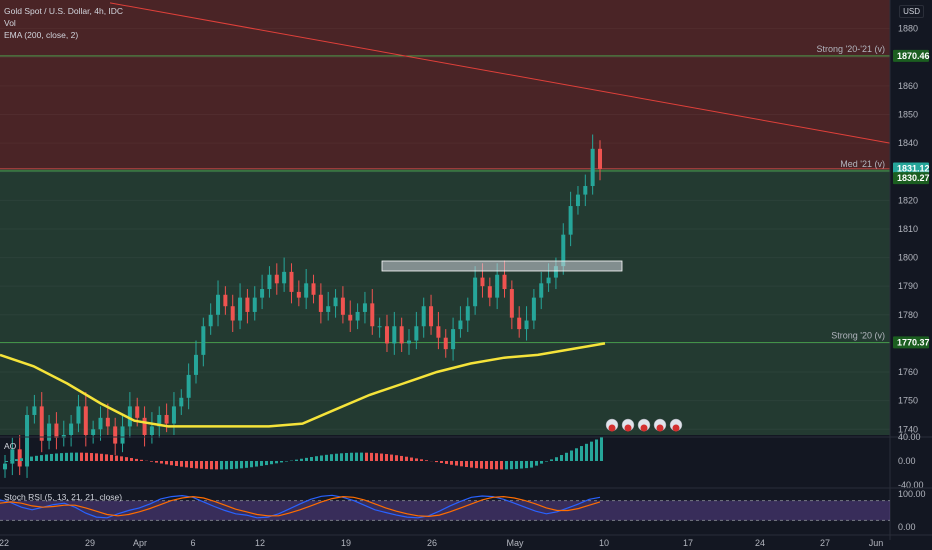 This screenshot has width=932, height=550. What do you see at coordinates (908, 86) in the screenshot?
I see `price-tick: 1860` at bounding box center [908, 86].